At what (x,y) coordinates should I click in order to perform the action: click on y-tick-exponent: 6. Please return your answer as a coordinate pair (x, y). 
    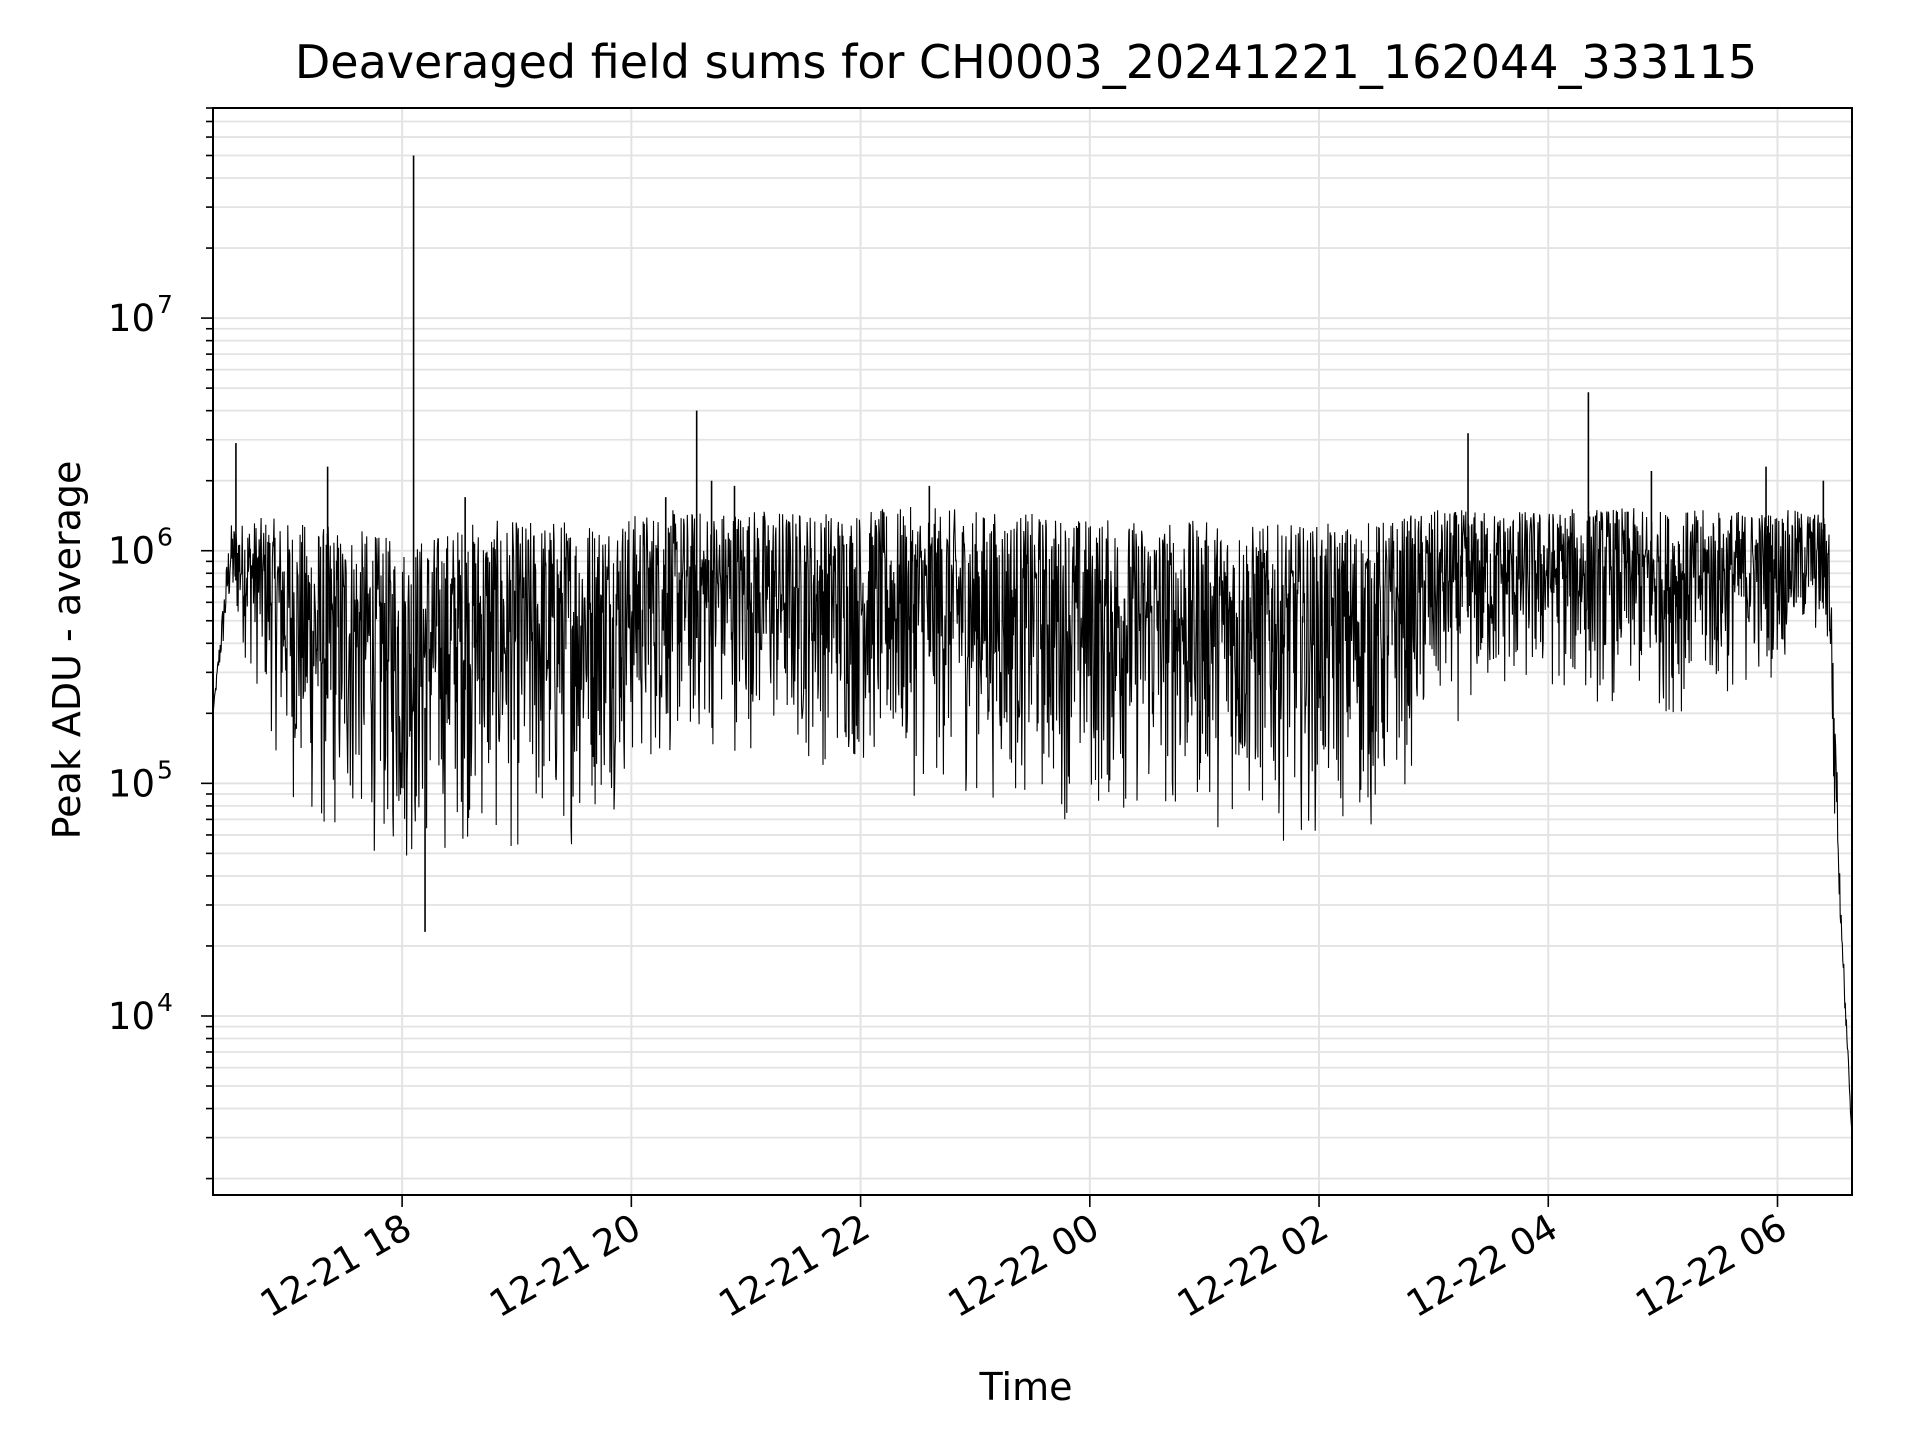
    Looking at the image, I should click on (165, 537).